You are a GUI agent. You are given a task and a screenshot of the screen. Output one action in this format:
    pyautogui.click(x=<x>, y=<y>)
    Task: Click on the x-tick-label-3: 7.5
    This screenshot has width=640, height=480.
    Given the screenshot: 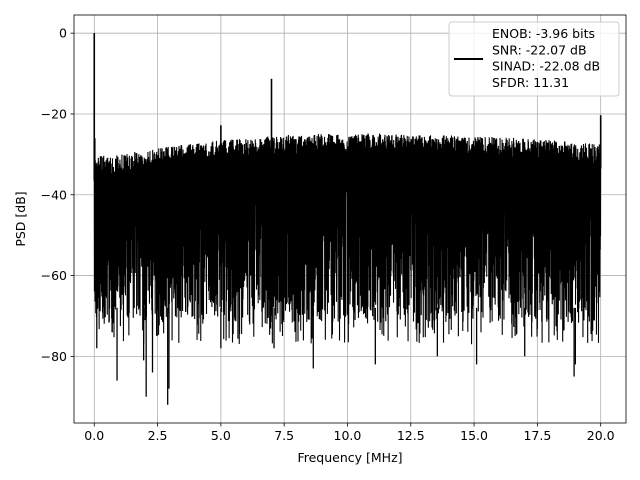 What is the action you would take?
    pyautogui.click(x=284, y=435)
    